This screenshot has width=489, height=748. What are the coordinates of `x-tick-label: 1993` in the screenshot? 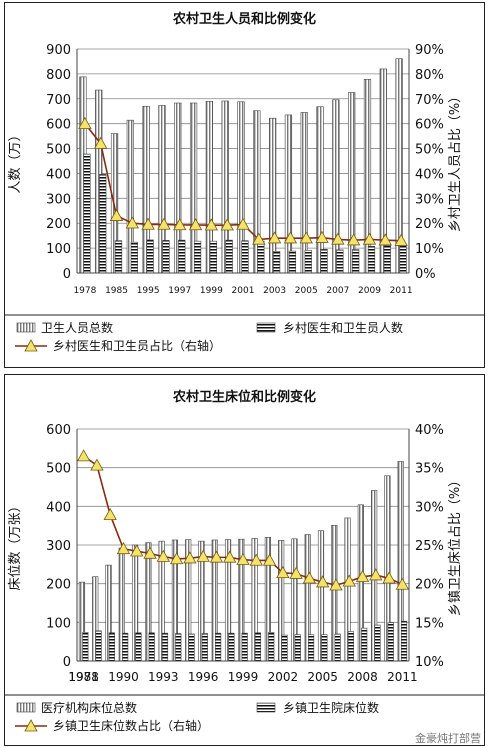 It's located at (163, 677).